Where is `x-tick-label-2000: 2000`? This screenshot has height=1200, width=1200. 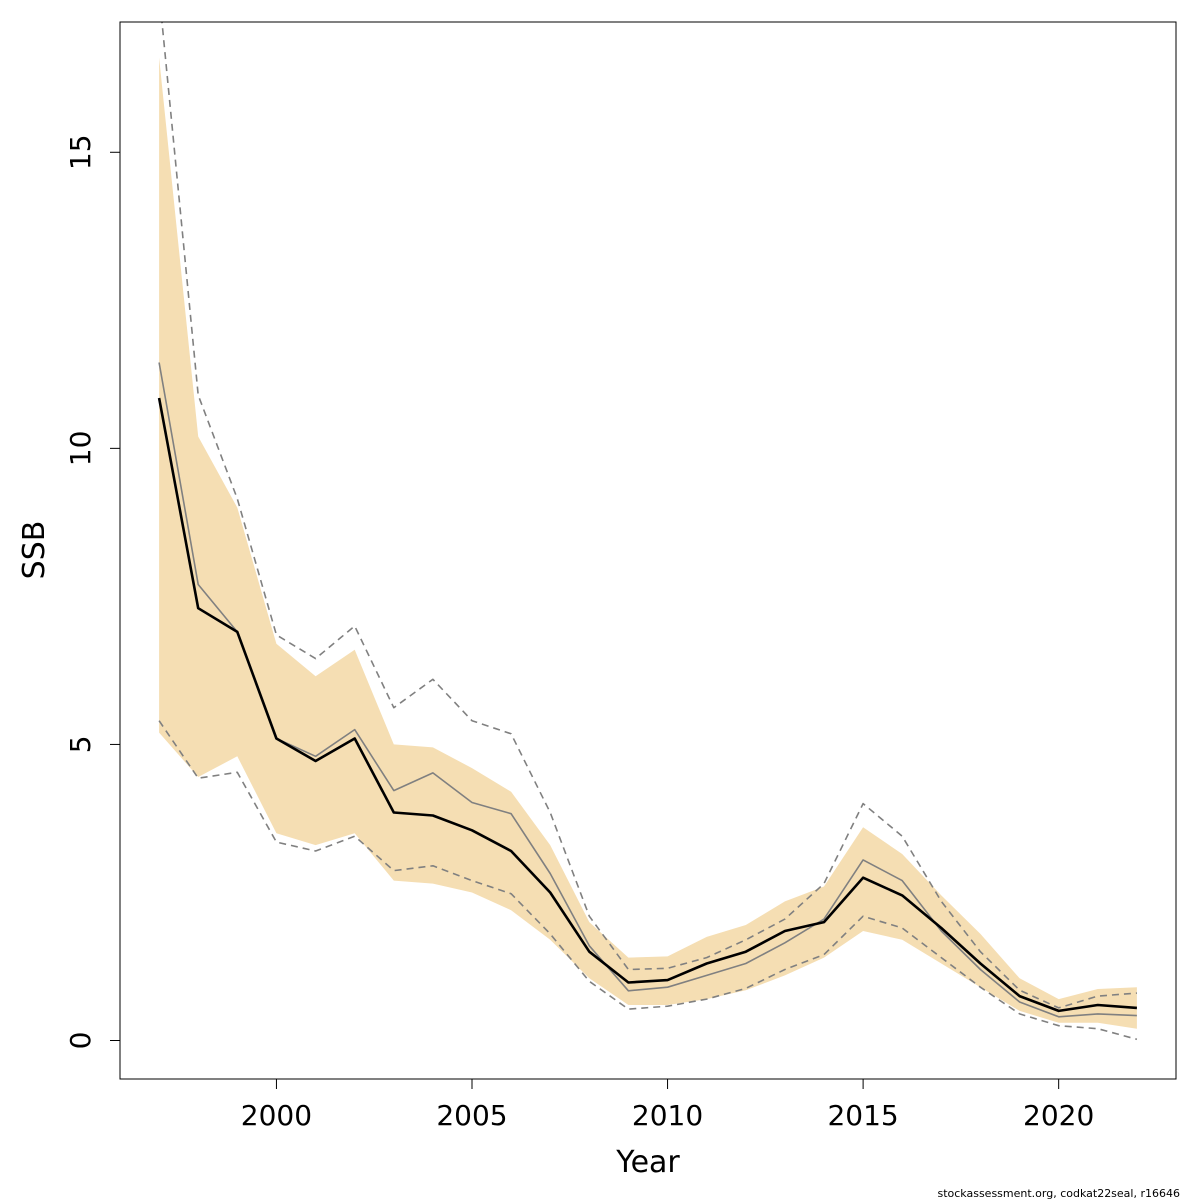 x-tick-label-2000: 2000 is located at coordinates (276, 1115).